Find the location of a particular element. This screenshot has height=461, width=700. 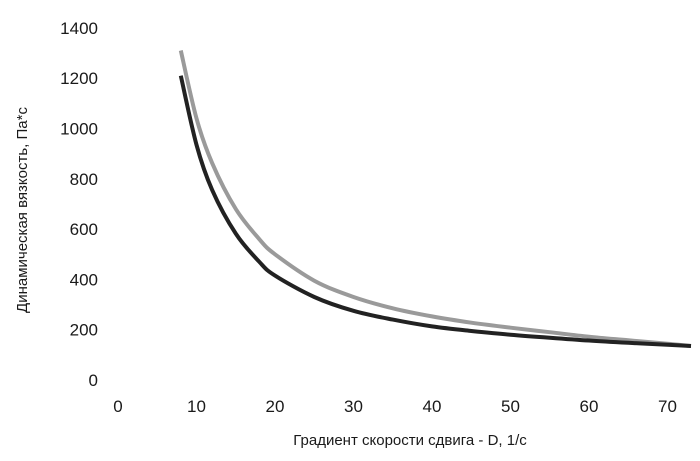

y-tick-label: 1400 is located at coordinates (79, 28).